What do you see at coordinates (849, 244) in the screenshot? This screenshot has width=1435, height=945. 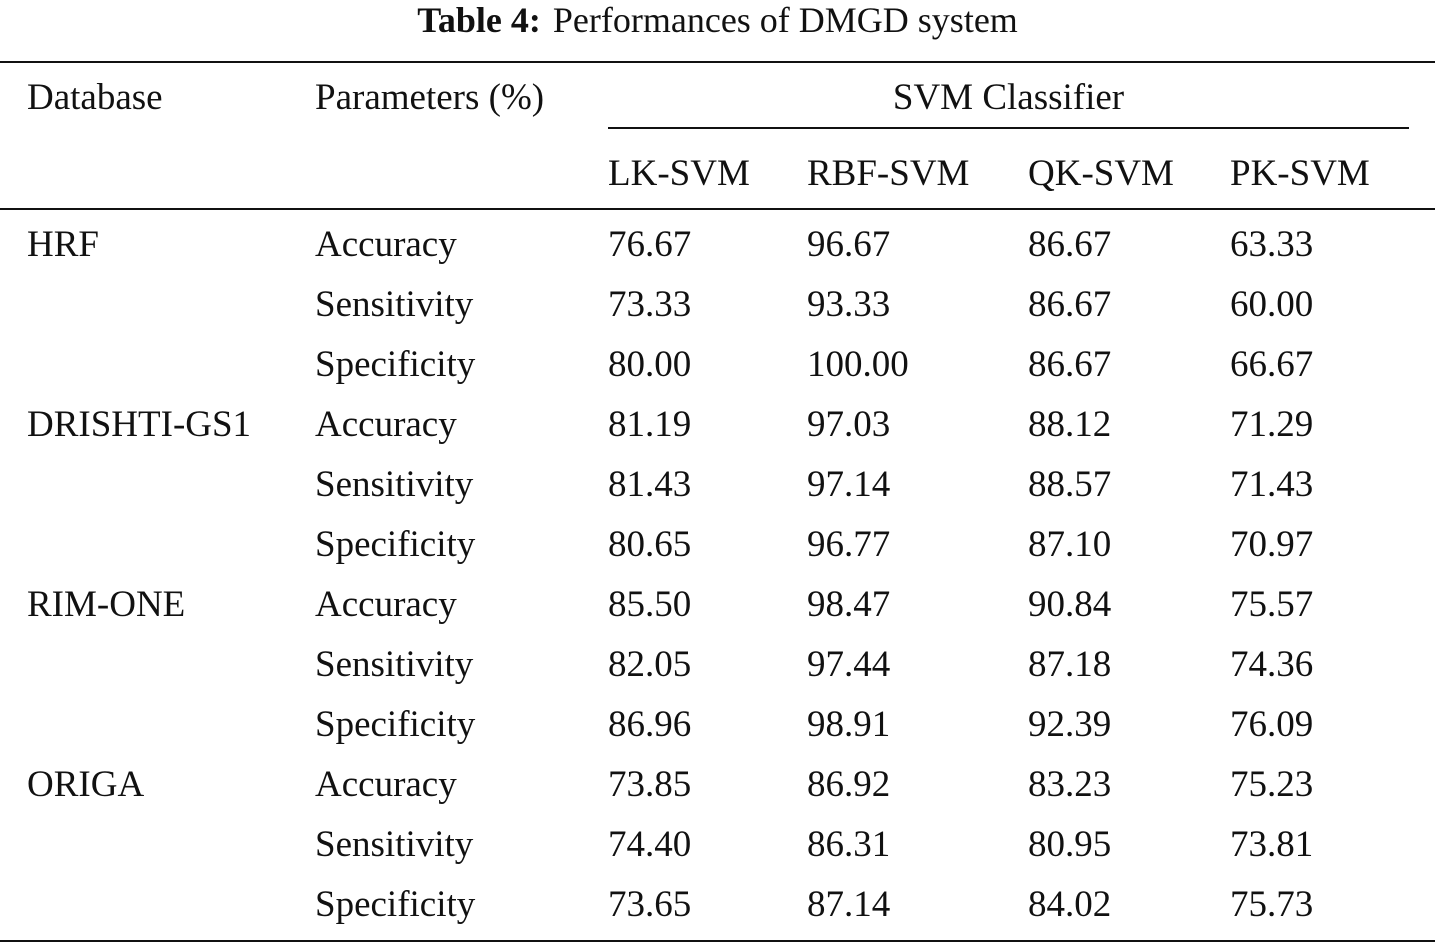 I see `cell-rbf-svm: 96.67` at bounding box center [849, 244].